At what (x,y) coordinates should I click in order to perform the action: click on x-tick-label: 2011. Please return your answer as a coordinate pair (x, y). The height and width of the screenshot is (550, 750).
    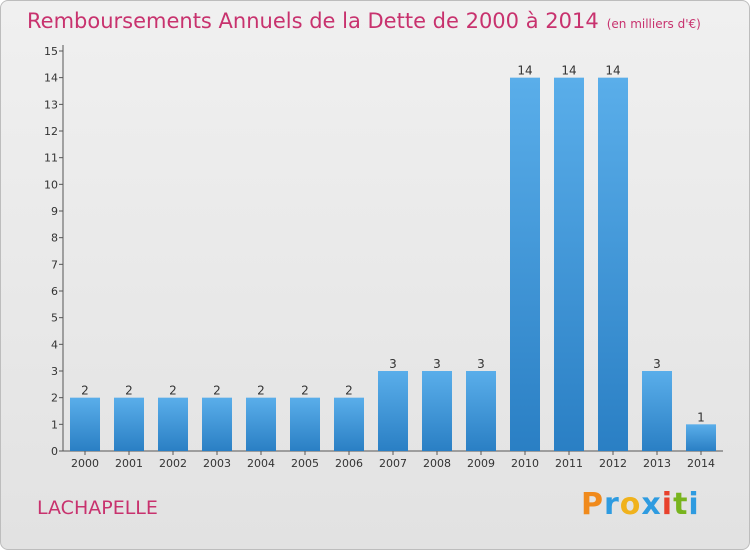
    Looking at the image, I should click on (569, 463).